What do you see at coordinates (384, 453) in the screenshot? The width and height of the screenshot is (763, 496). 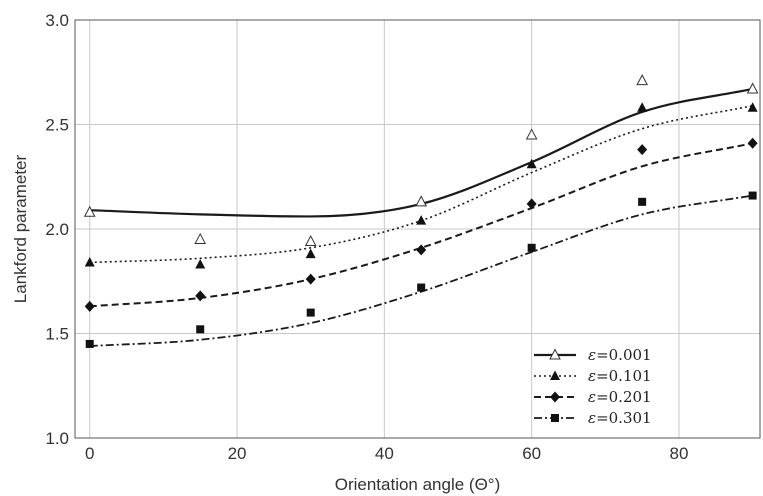 I see `x-tick-label: 40` at bounding box center [384, 453].